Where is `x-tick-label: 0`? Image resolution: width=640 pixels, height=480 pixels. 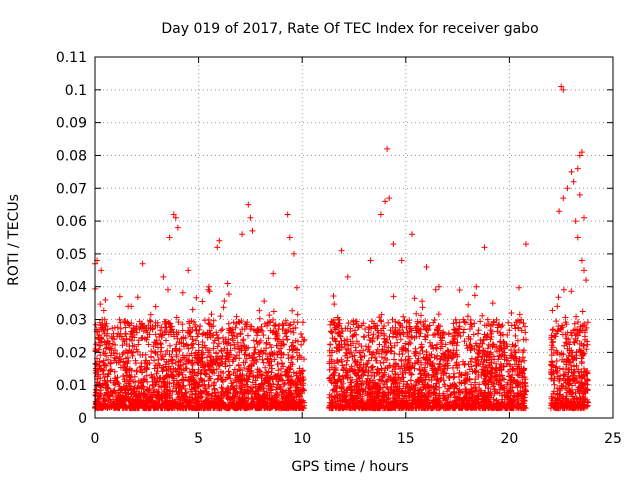
x-tick-label: 0 is located at coordinates (95, 439).